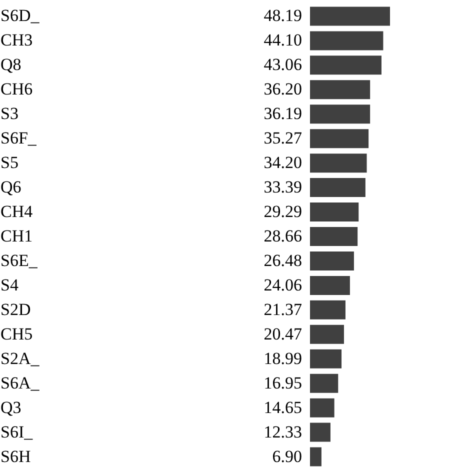 Image resolution: width=474 pixels, height=474 pixels. I want to click on data-label: 33.39, so click(283, 187).